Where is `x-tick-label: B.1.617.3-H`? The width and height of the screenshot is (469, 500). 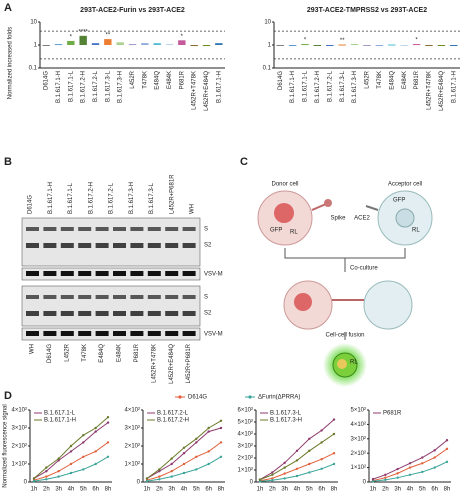
x-tick-label: B.1.617.3-H is located at coordinates (355, 87).